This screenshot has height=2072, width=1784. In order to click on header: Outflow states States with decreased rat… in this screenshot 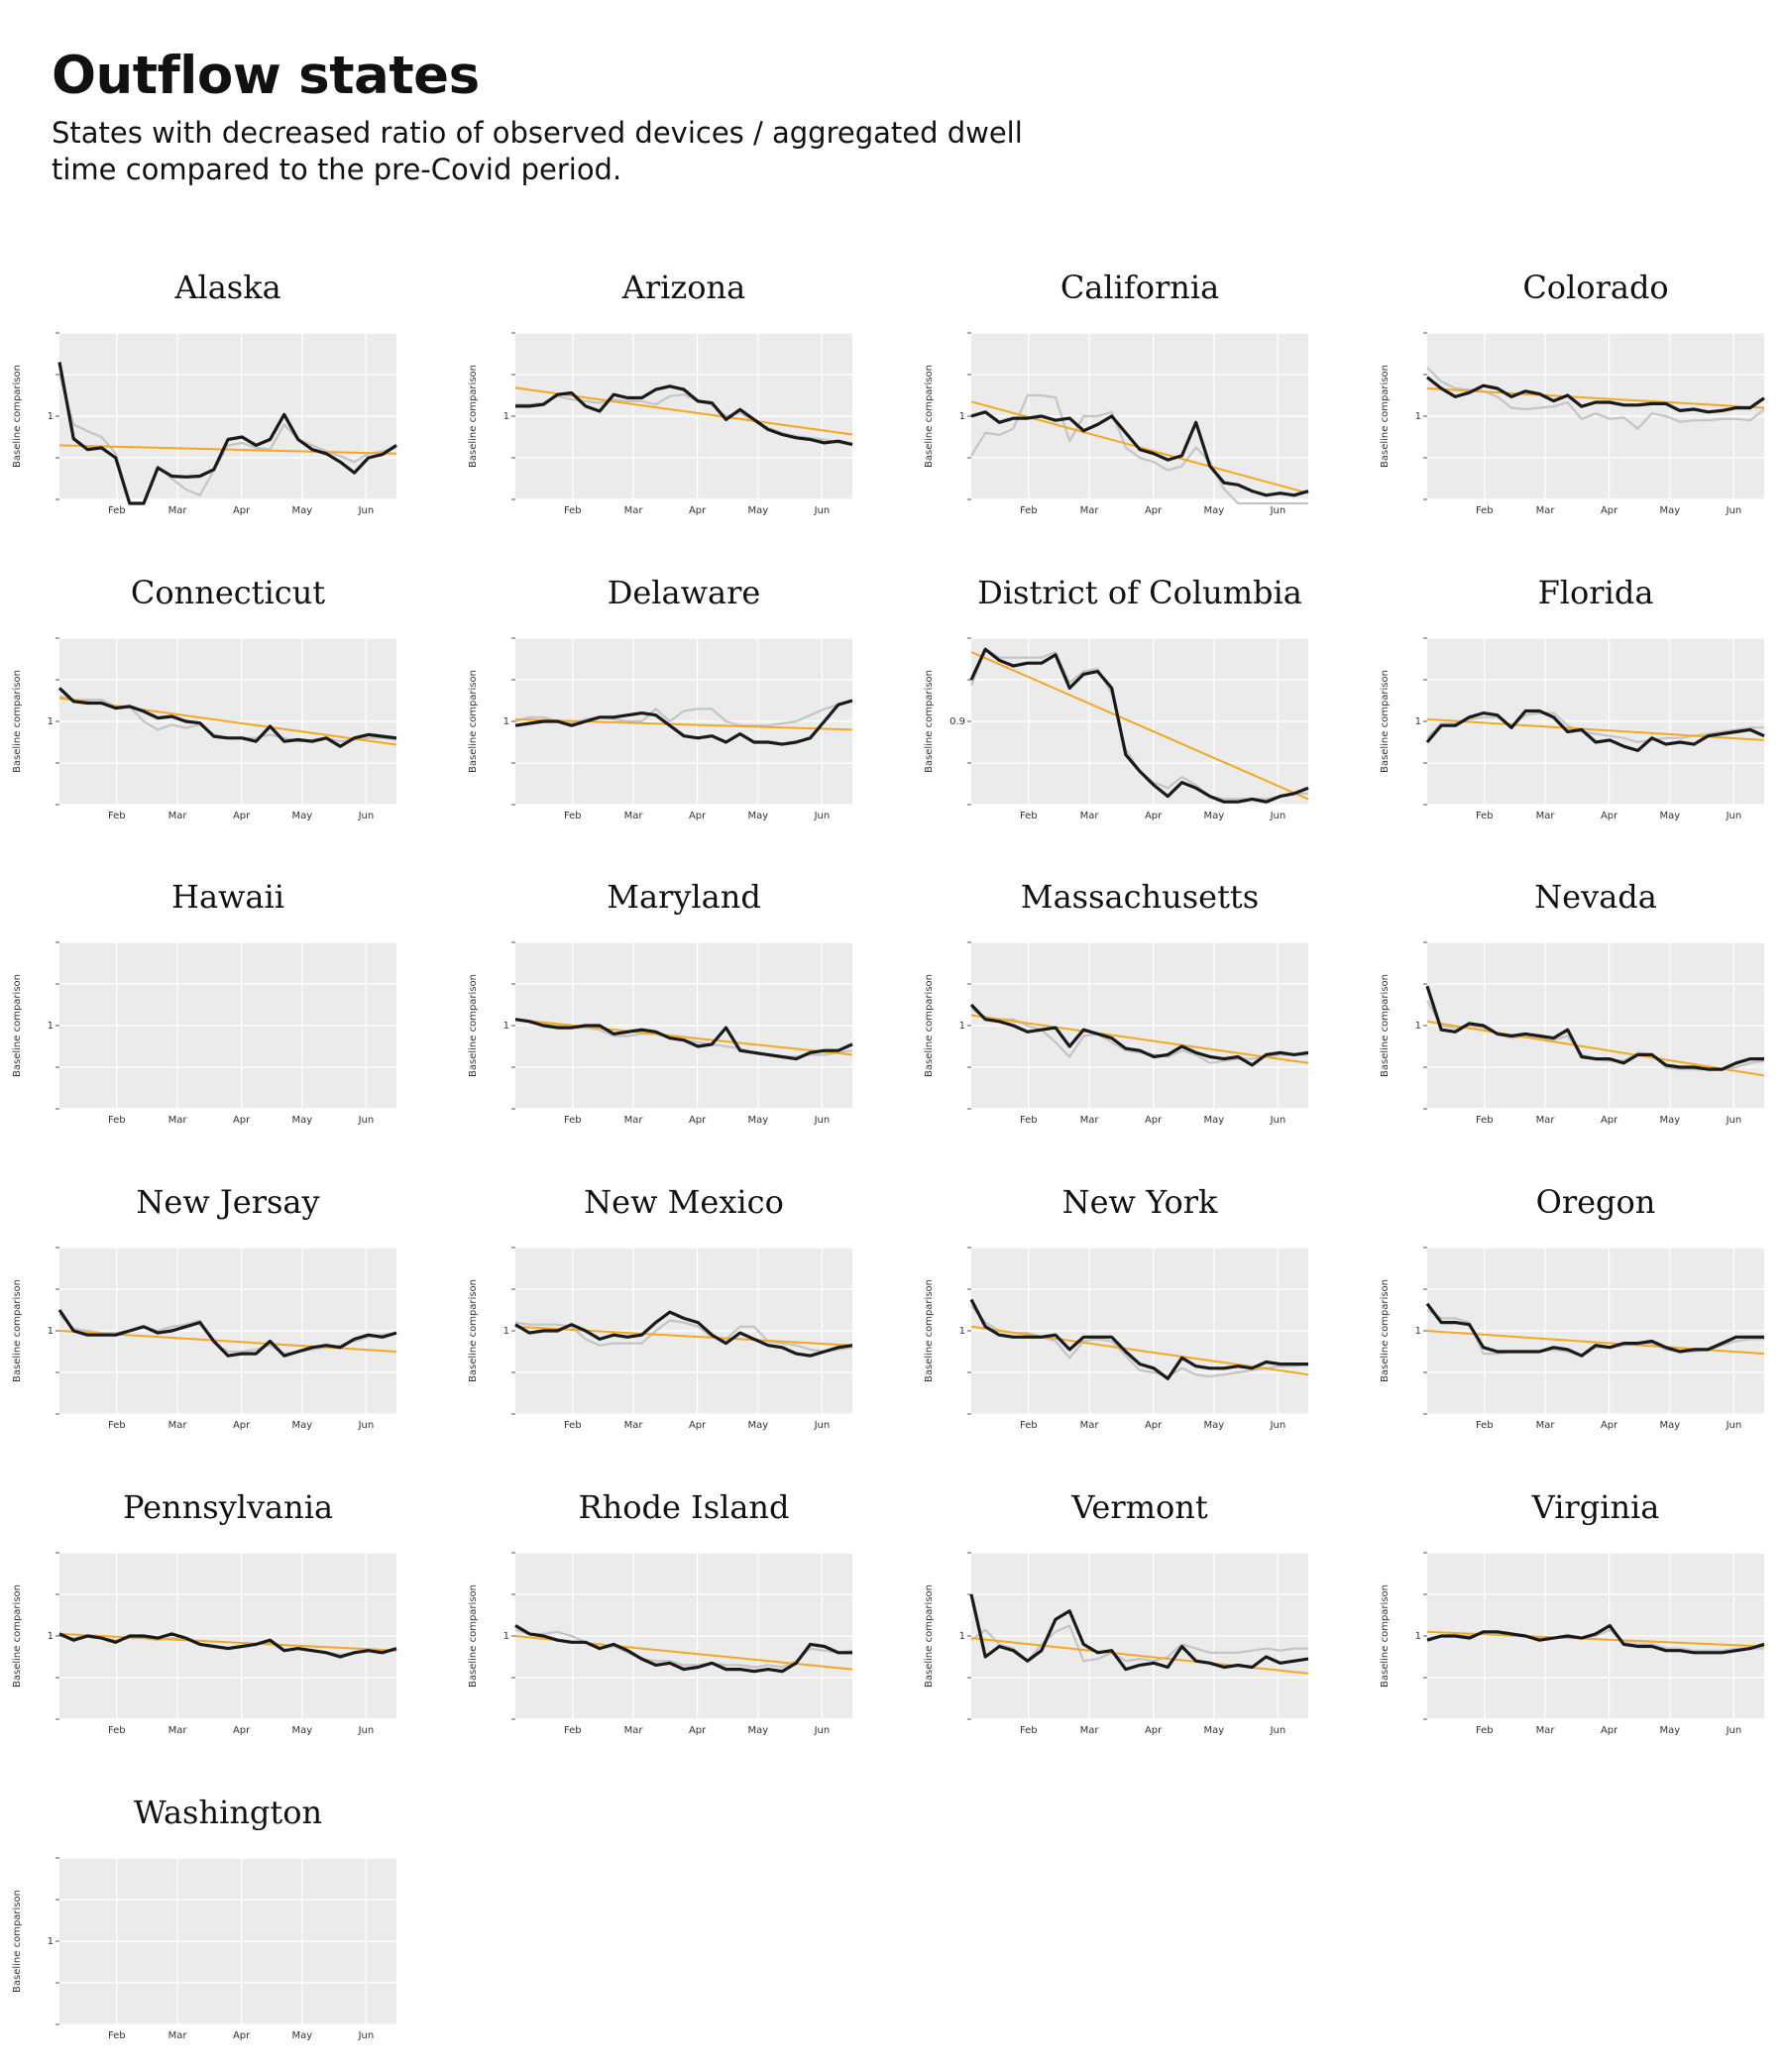, I will do `click(597, 116)`.